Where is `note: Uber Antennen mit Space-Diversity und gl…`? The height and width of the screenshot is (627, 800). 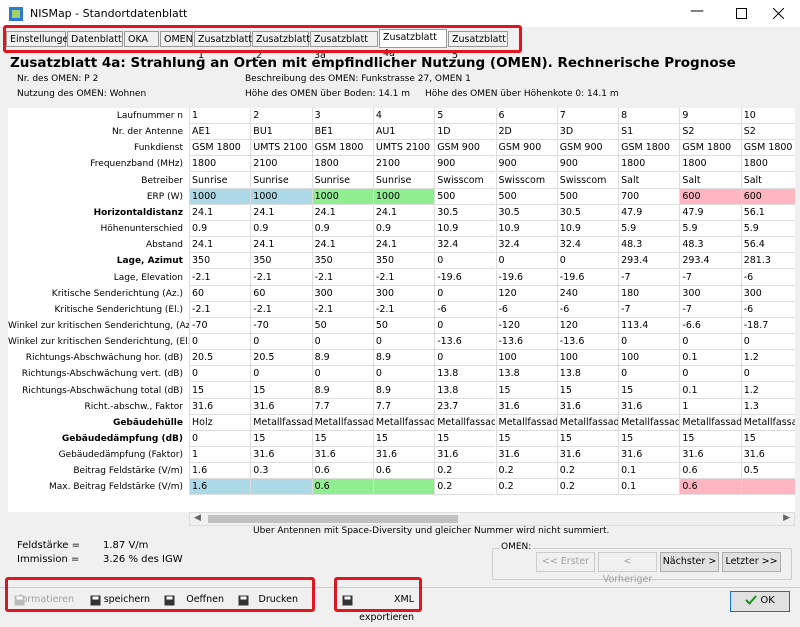 note: Uber Antennen mit Space-Diversity und gl… is located at coordinates (431, 531).